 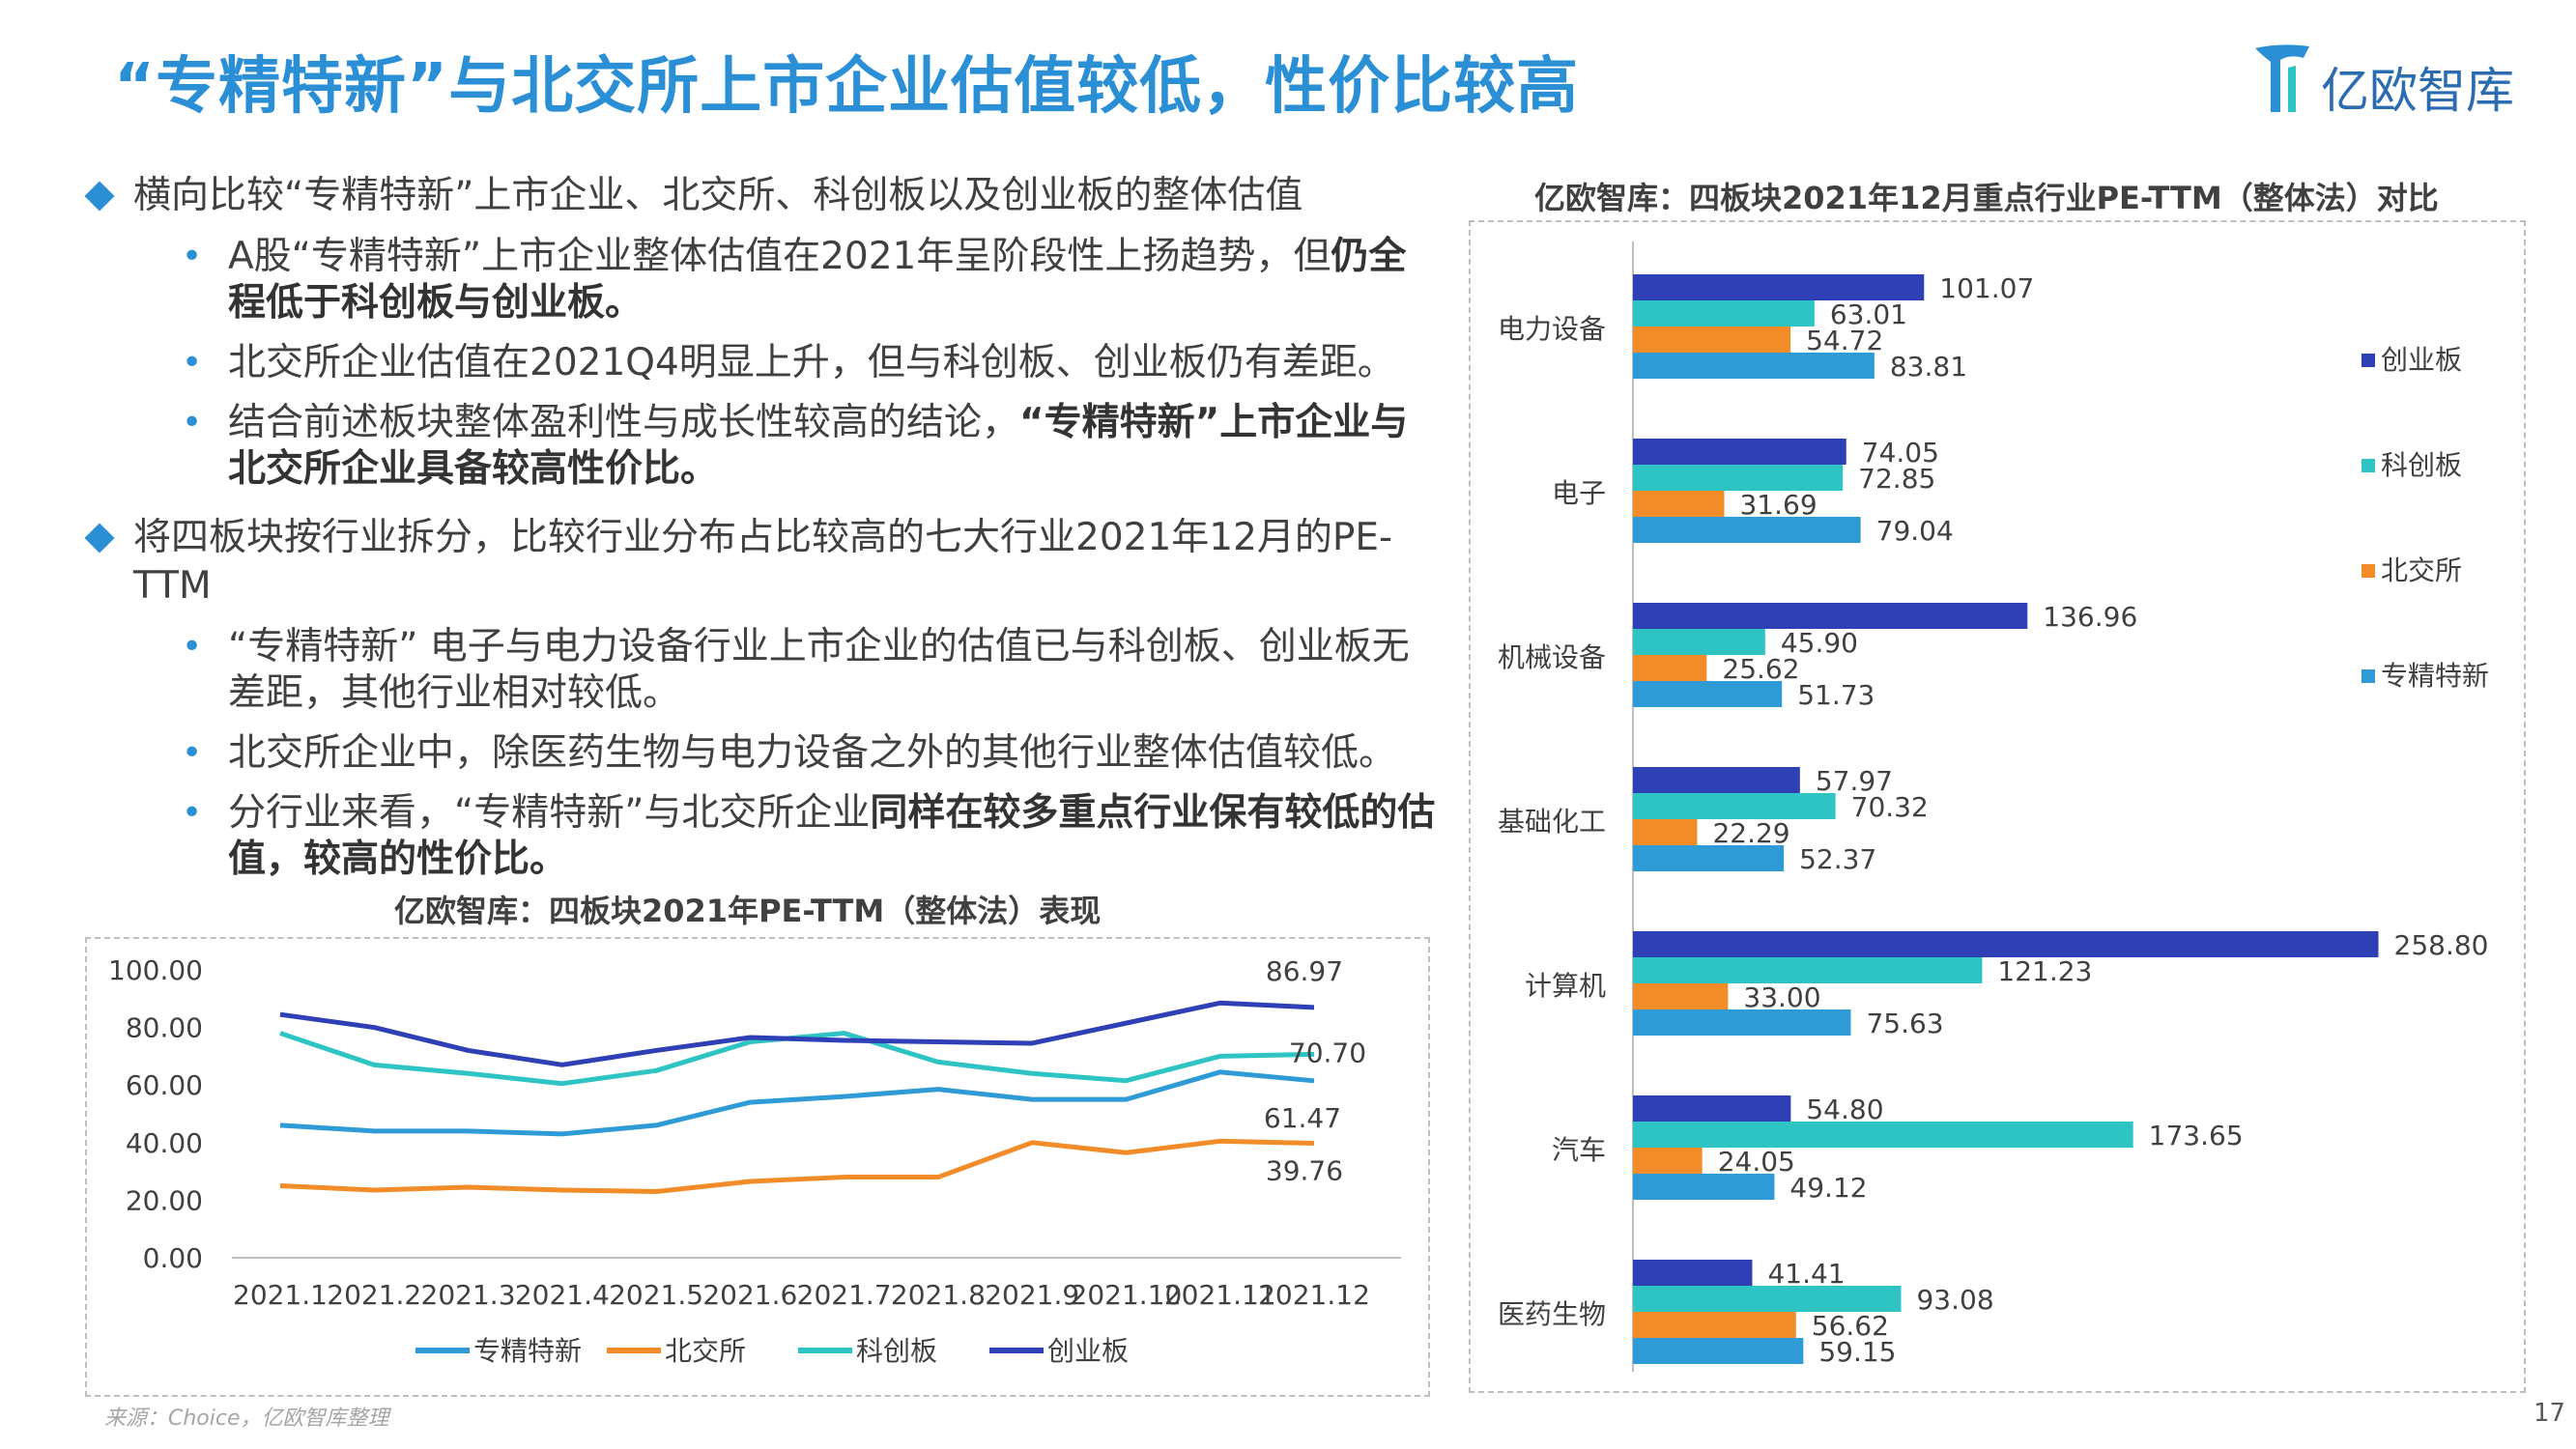 What do you see at coordinates (1897, 479) in the screenshot?
I see `bar-value-label: 72.85` at bounding box center [1897, 479].